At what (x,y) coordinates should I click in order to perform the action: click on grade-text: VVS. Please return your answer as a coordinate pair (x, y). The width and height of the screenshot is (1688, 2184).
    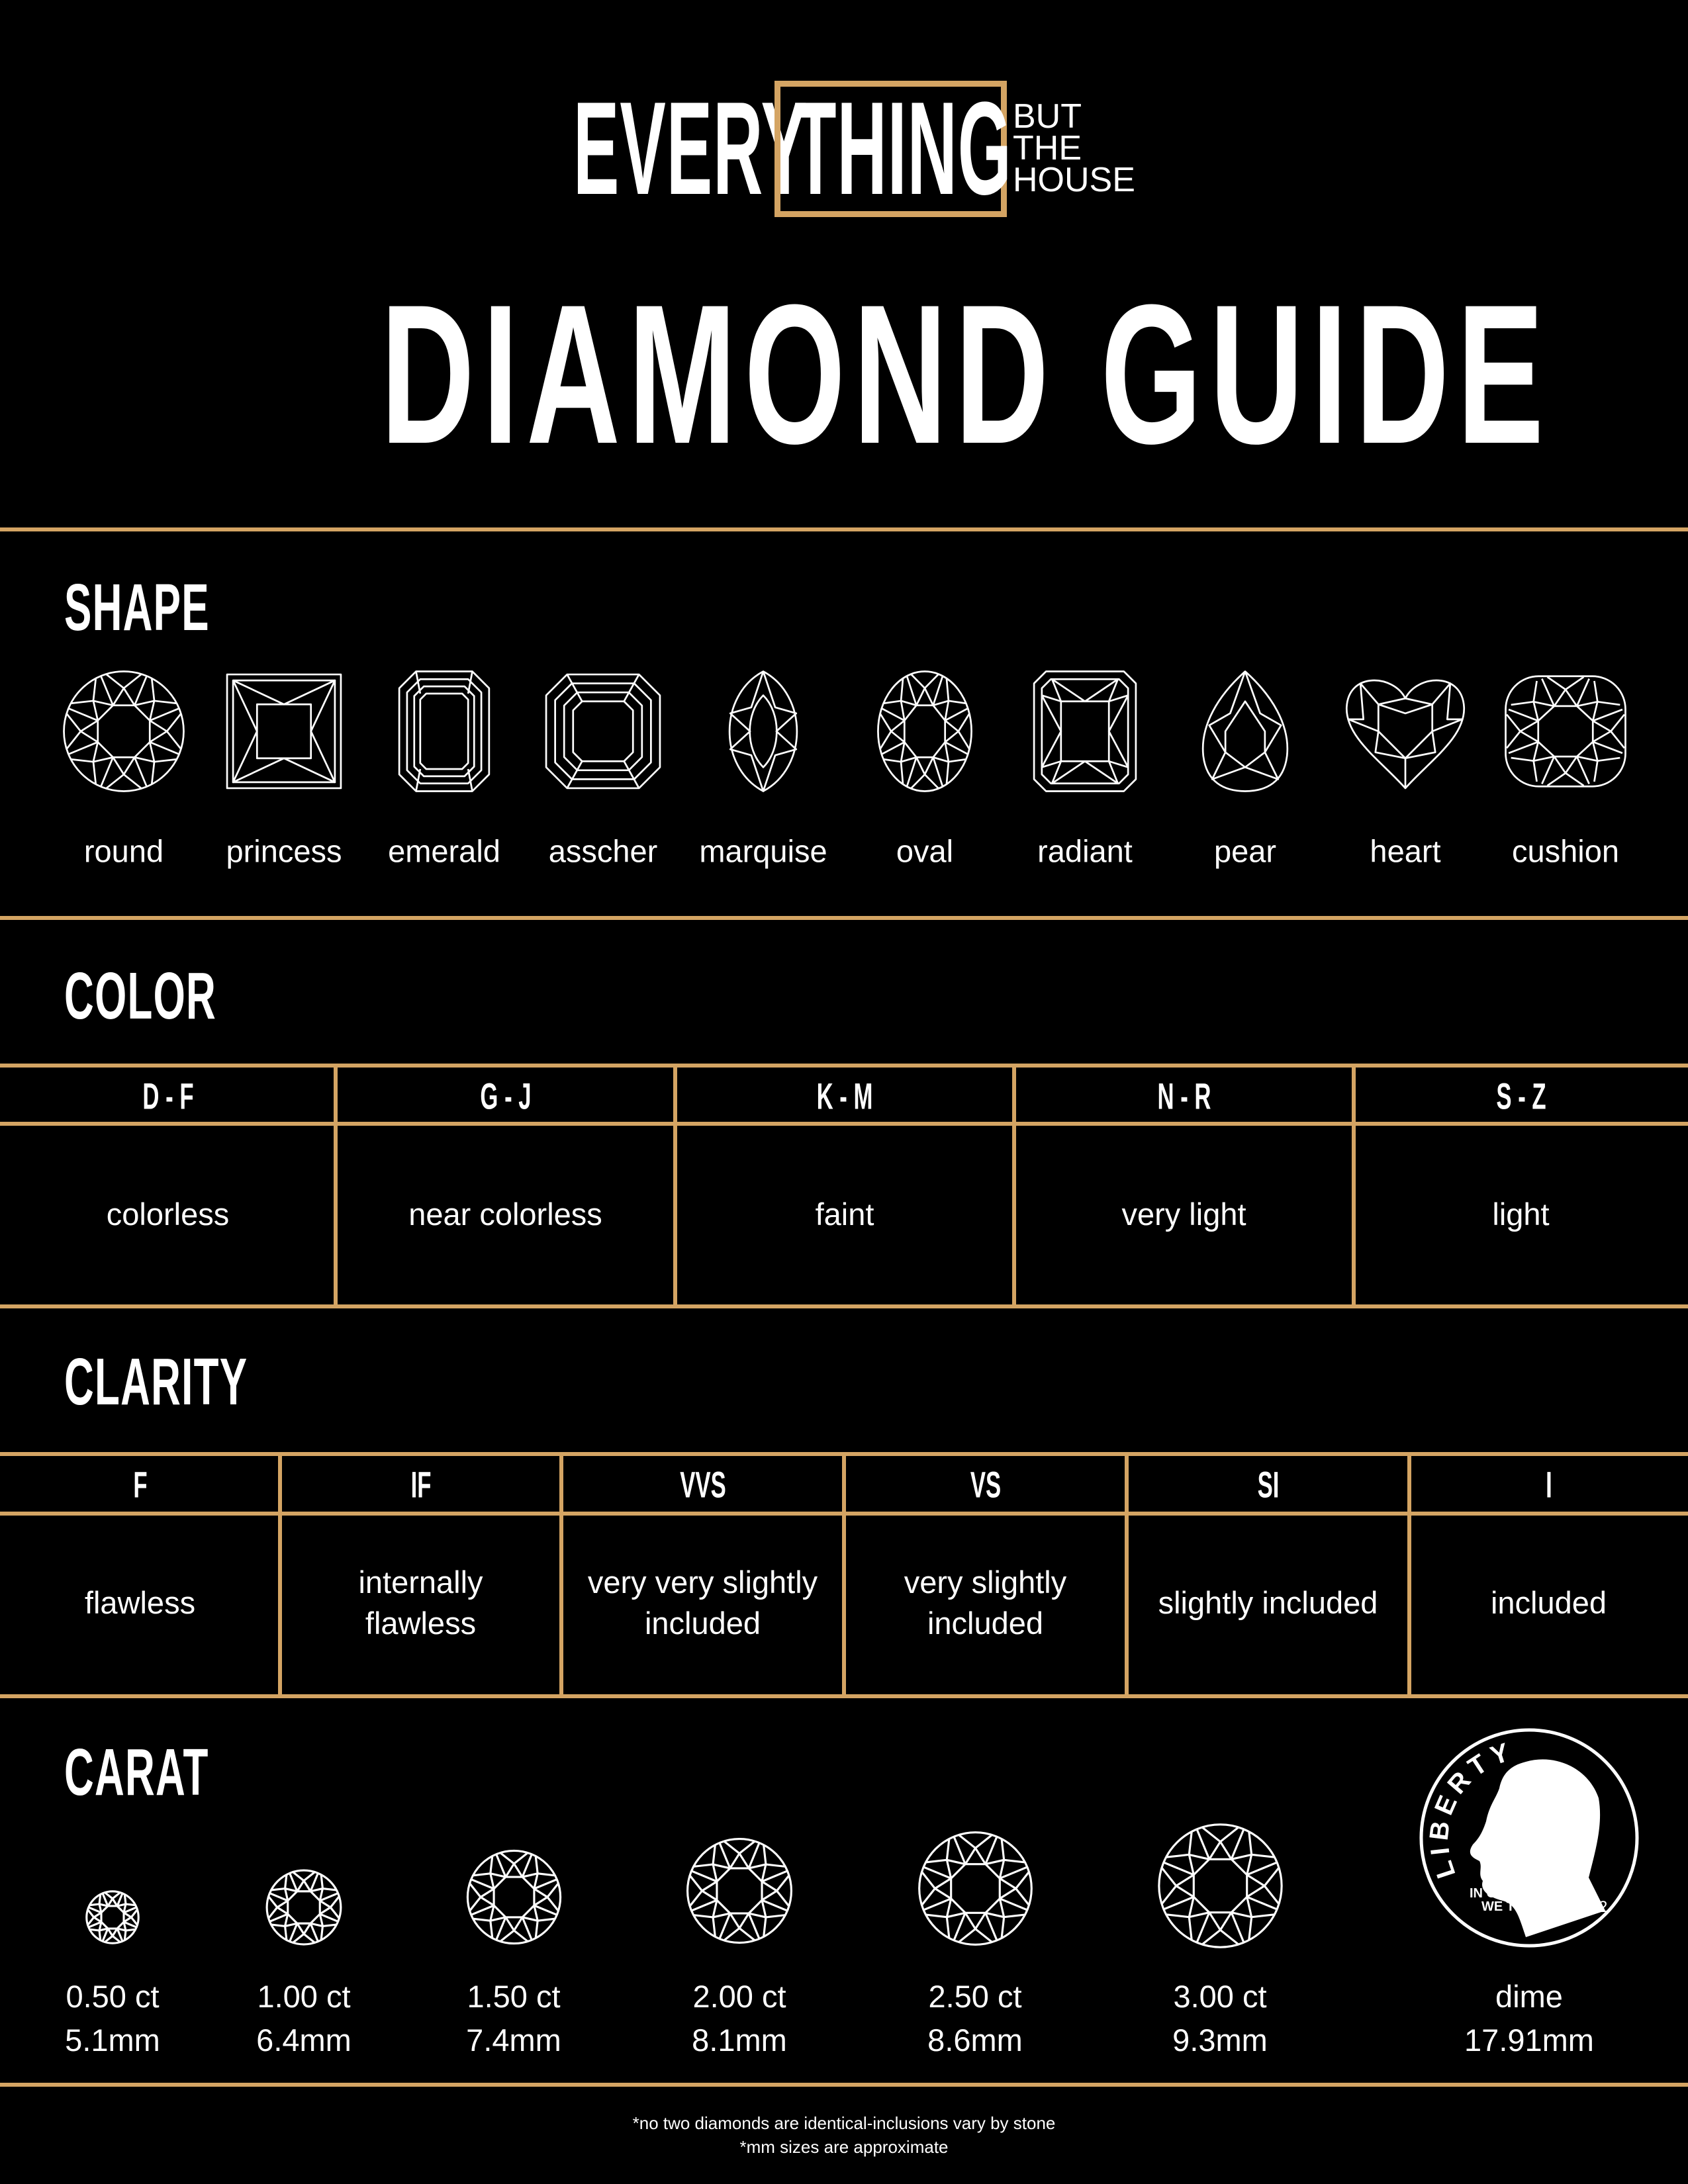
    Looking at the image, I should click on (702, 1484).